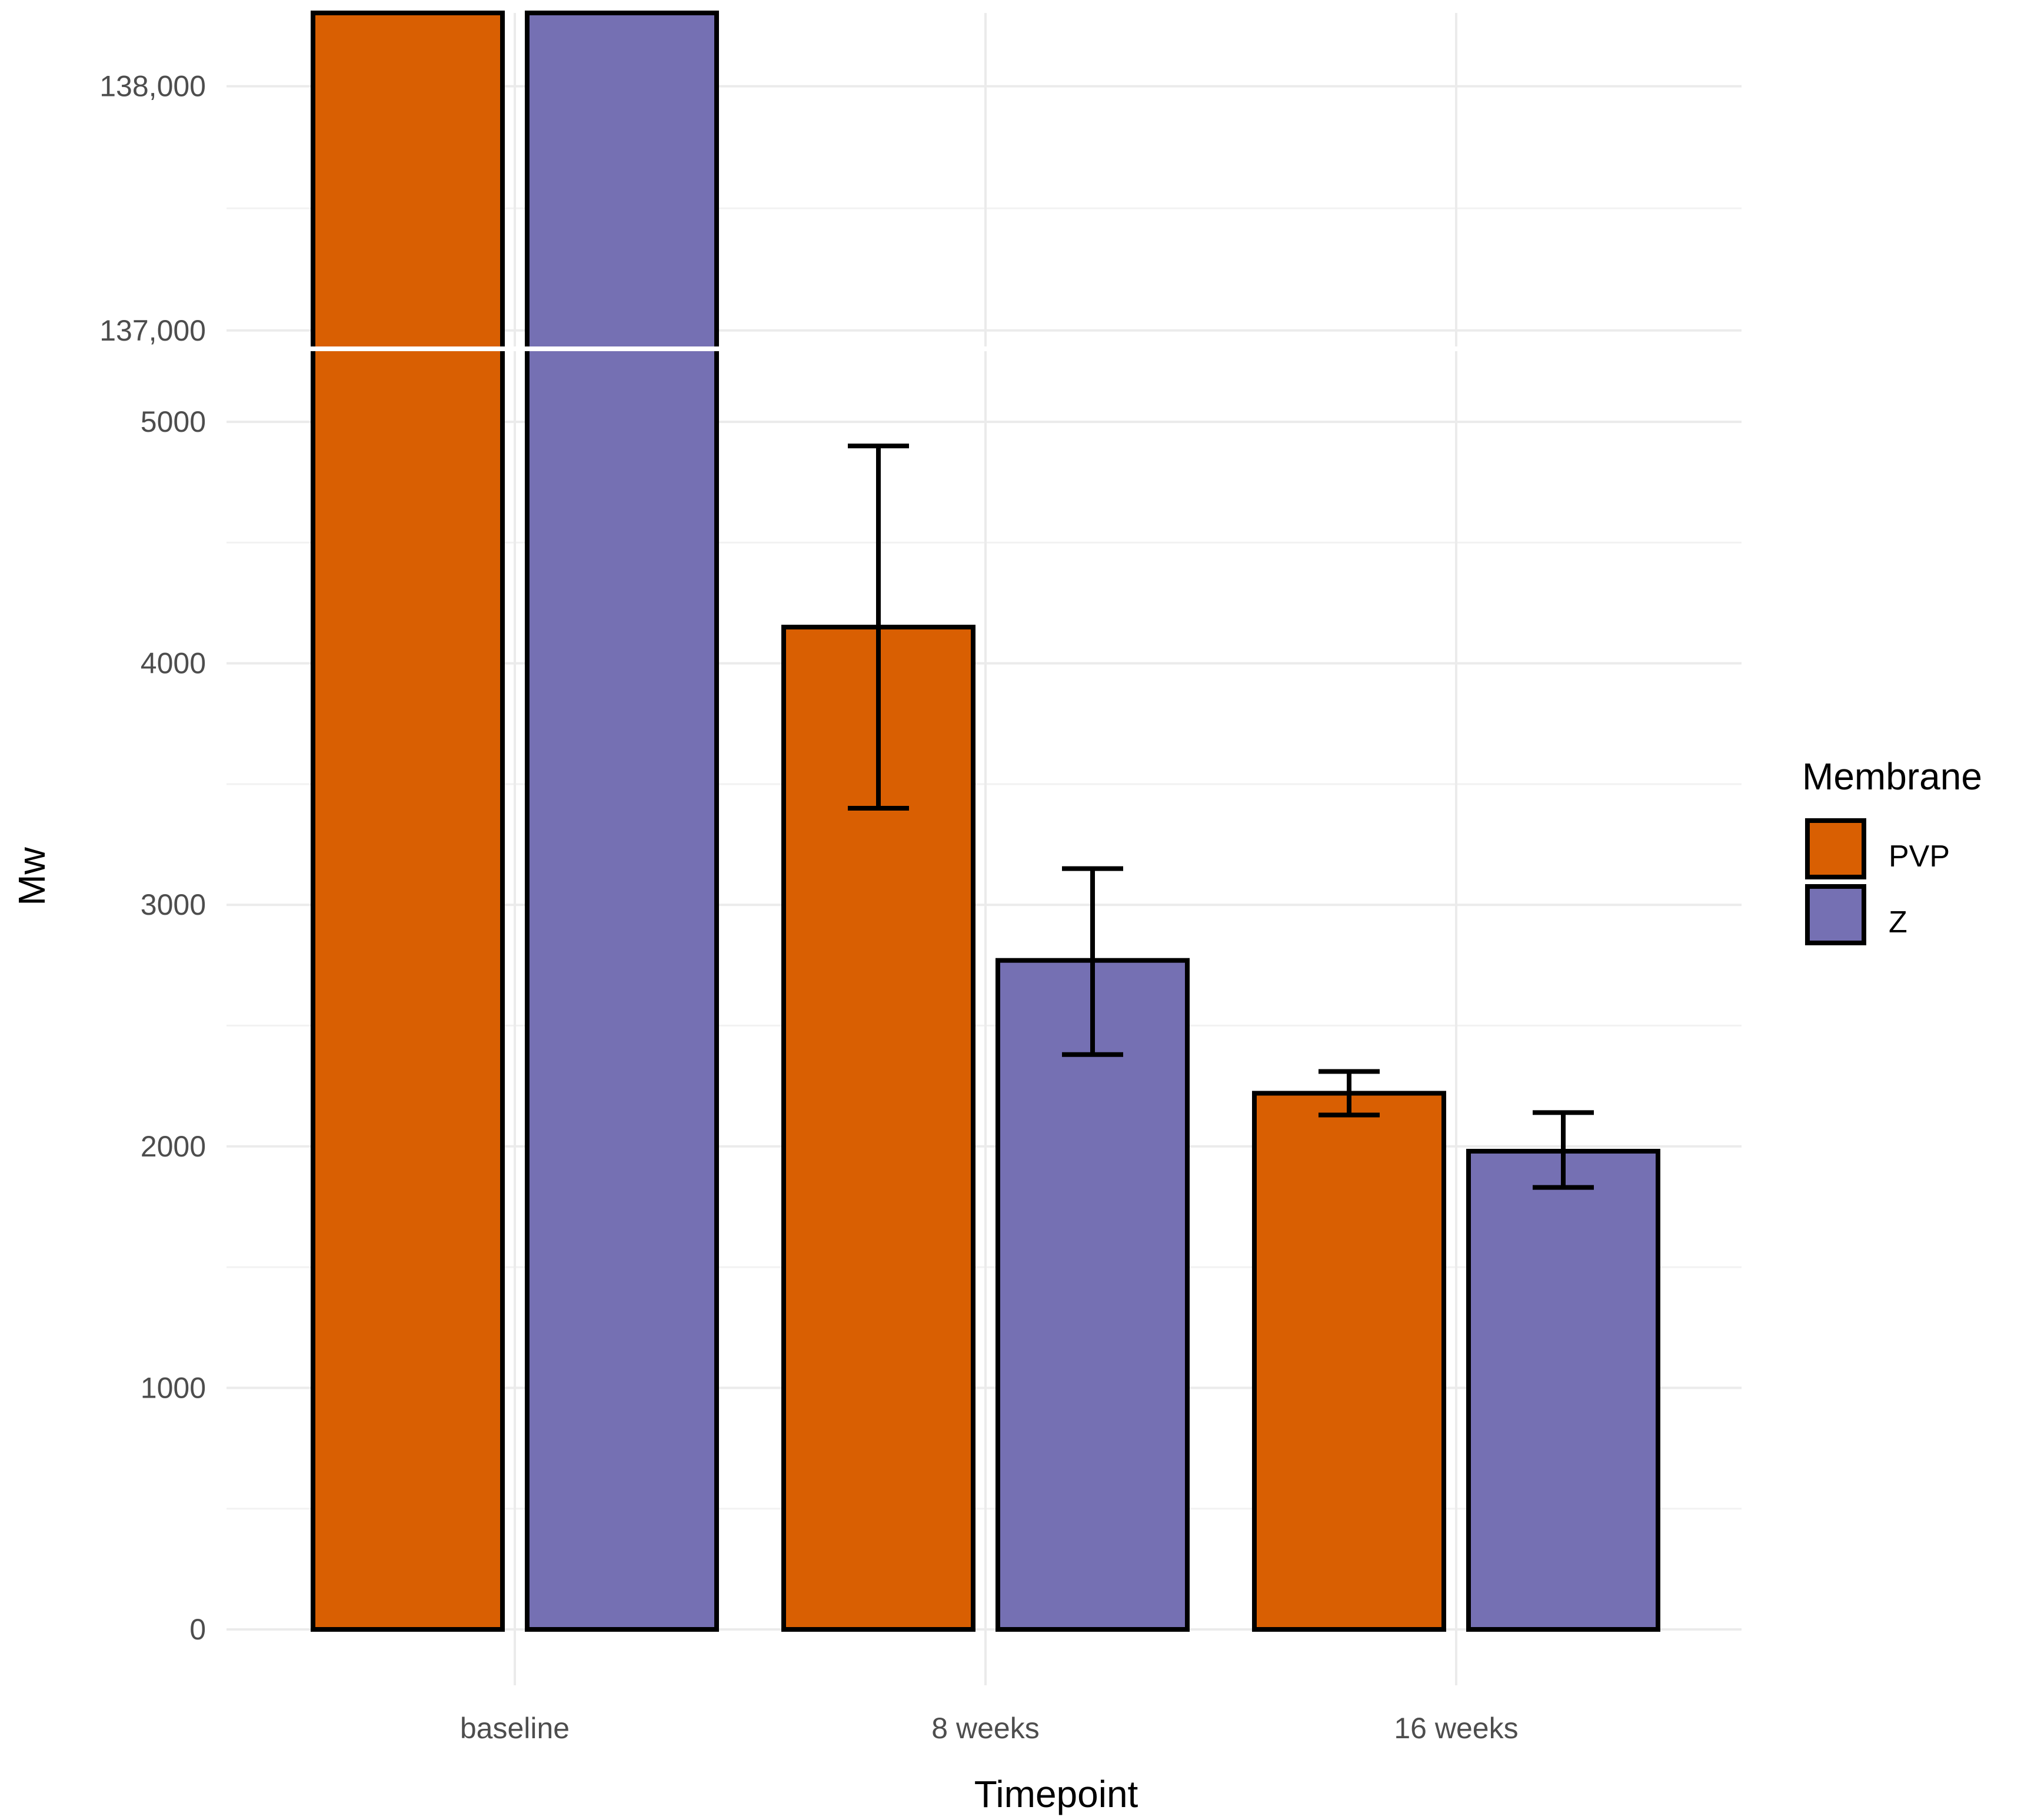  I want to click on y-tick-label: 2000, so click(173, 1146).